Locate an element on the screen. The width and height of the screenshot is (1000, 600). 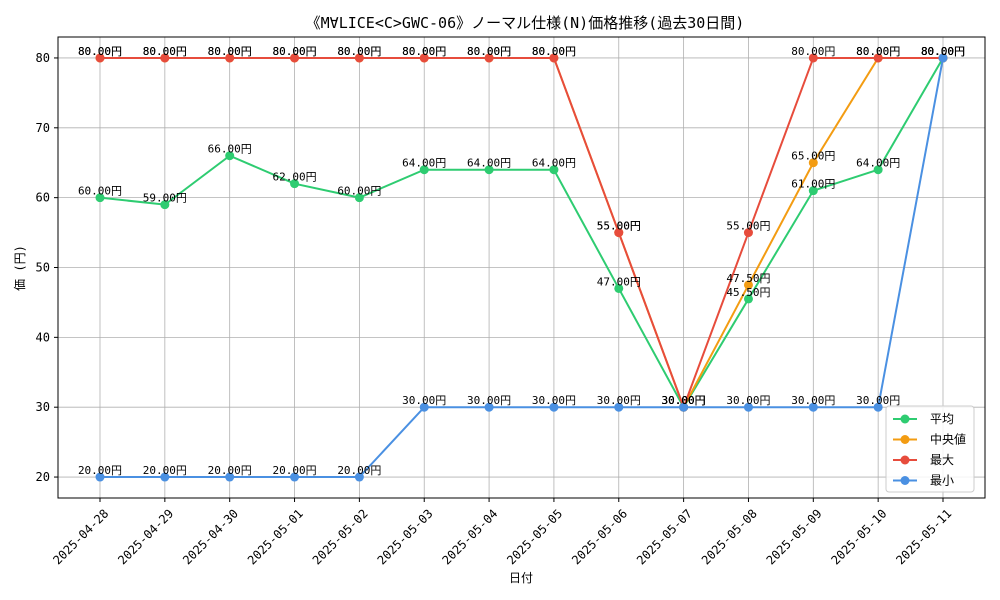
legend-item: 最小 is located at coordinates (923, 481).